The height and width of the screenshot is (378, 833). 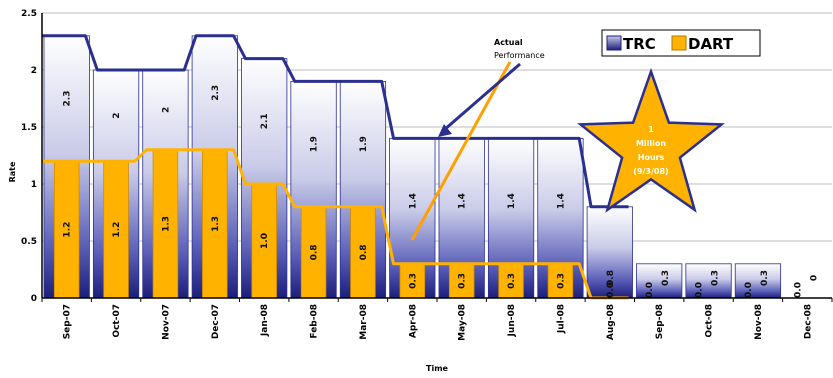 I want to click on y-tick-label: 0, so click(x=34, y=299).